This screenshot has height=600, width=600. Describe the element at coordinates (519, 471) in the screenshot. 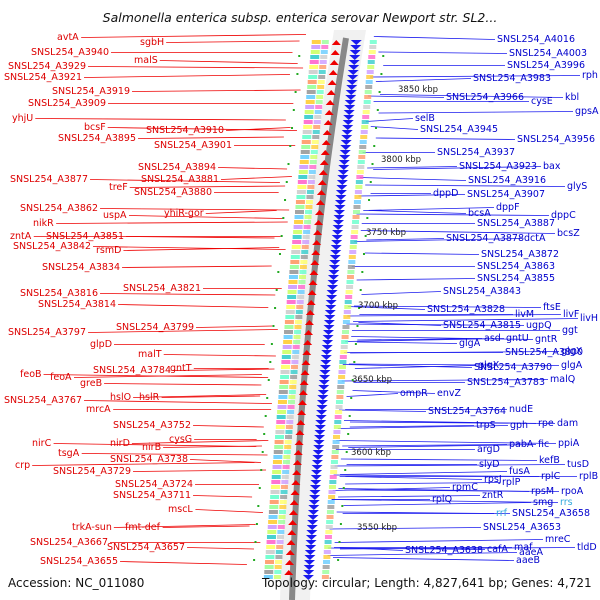

I see `gene-label: fusA` at that location.